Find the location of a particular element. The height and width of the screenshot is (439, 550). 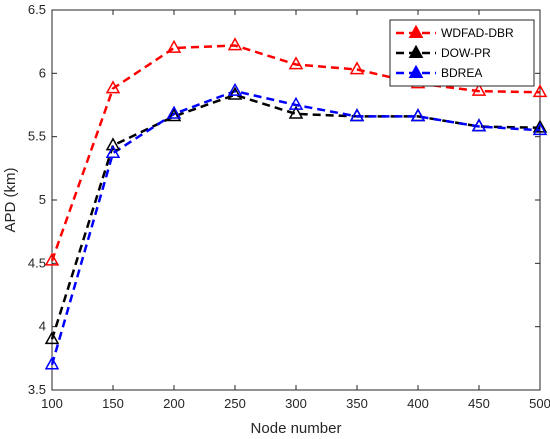

x-tick-label: 350 is located at coordinates (357, 403).